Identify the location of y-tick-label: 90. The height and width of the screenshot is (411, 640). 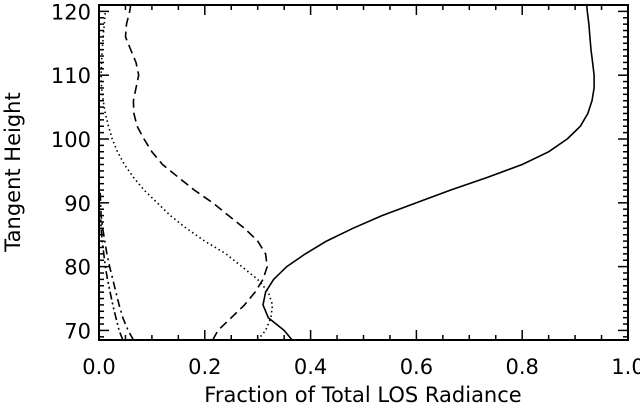
(77, 204).